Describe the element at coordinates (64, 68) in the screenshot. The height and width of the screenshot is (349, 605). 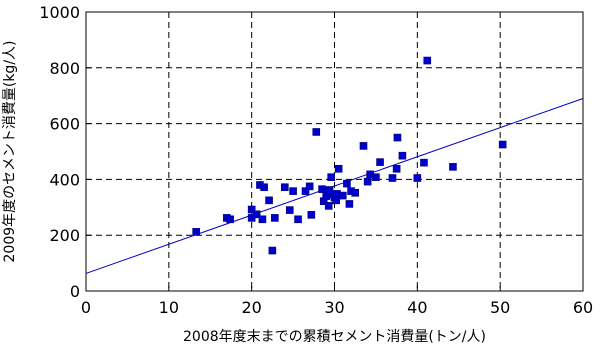
I see `y-tick-label: 800` at that location.